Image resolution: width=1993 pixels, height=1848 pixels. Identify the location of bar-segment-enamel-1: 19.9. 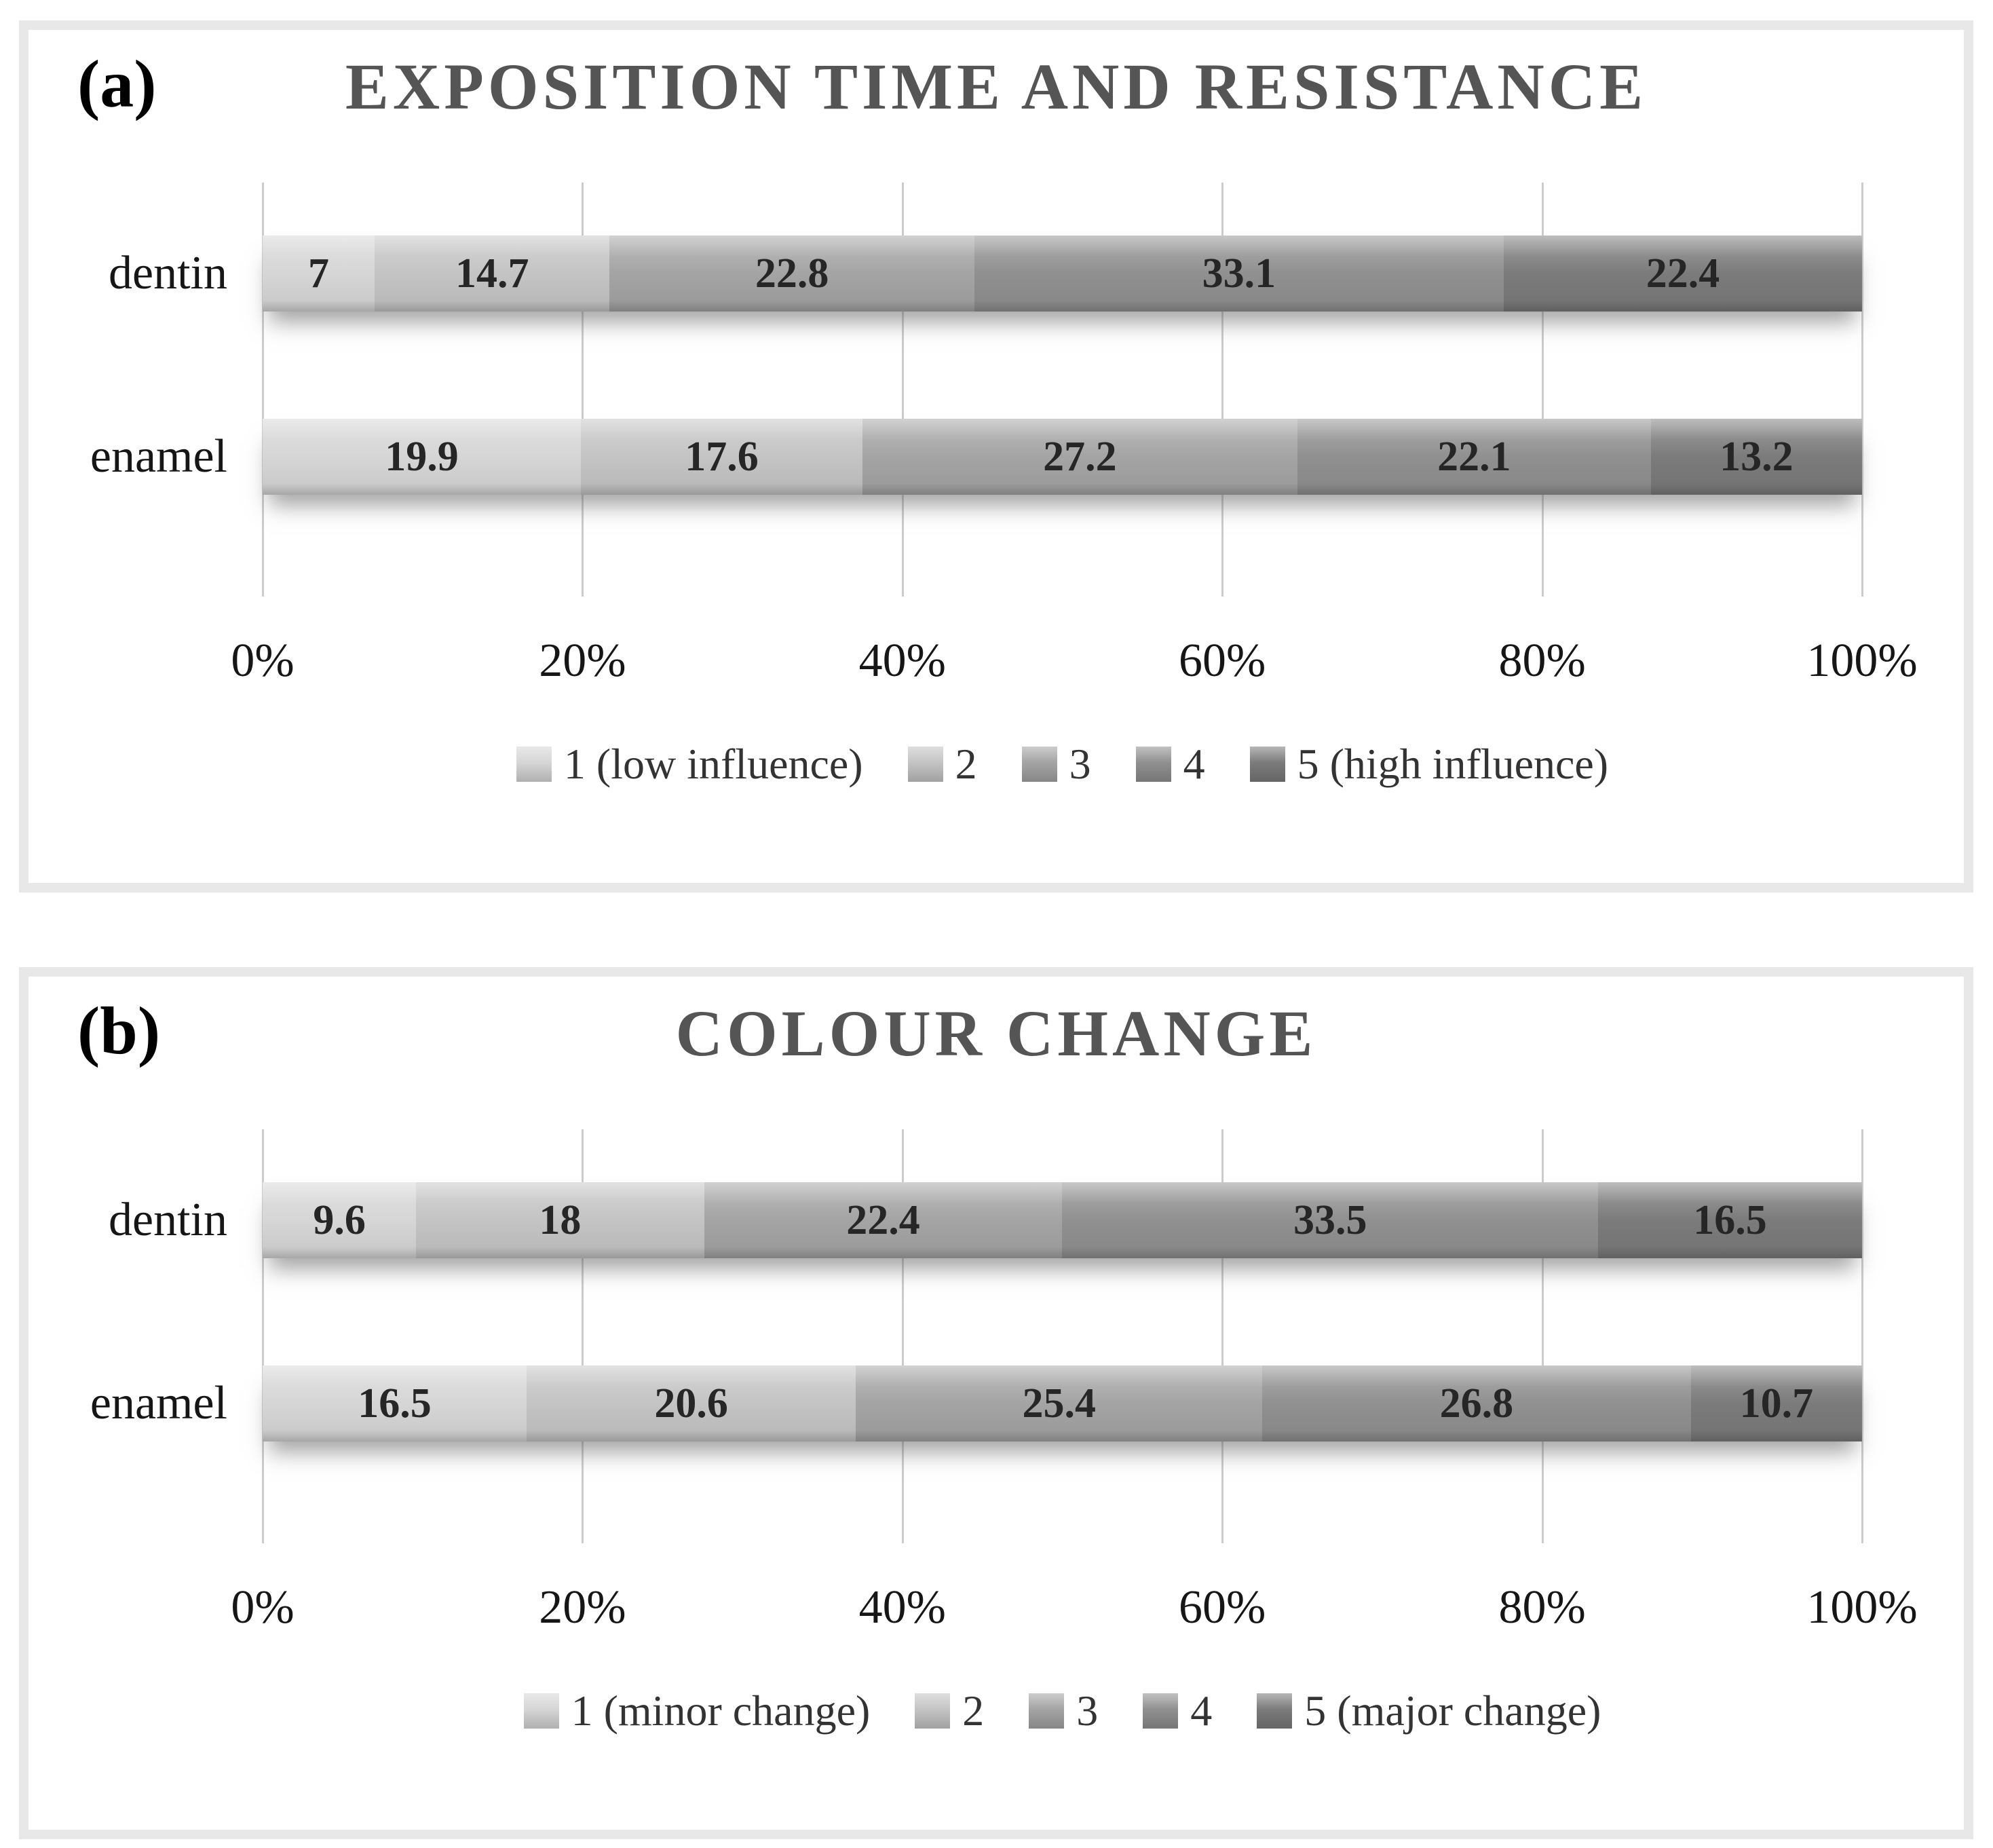
(422, 457).